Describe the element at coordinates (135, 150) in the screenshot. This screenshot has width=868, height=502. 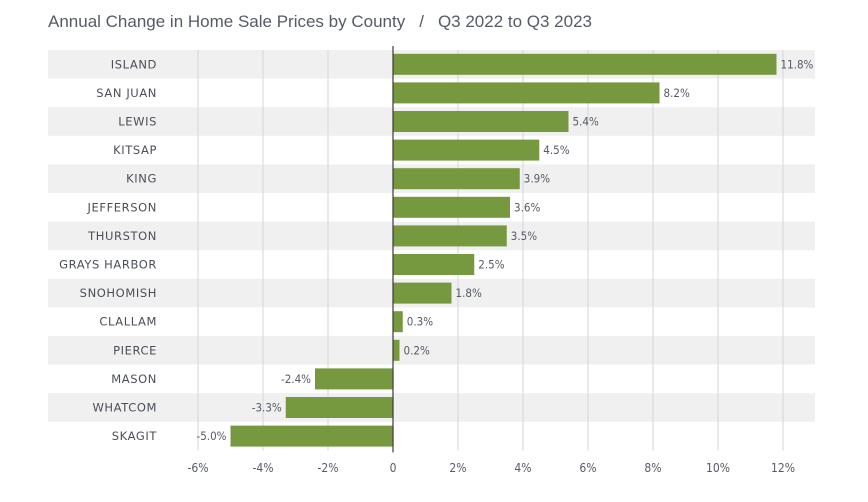
I see `category-label: KITSAP` at that location.